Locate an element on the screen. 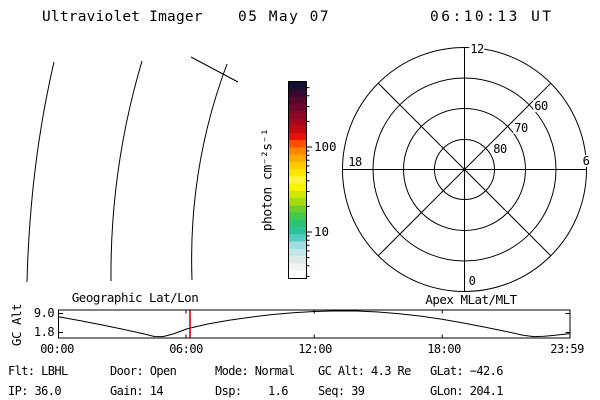 The image size is (600, 400). mlat-label-70: 70 is located at coordinates (521, 128).